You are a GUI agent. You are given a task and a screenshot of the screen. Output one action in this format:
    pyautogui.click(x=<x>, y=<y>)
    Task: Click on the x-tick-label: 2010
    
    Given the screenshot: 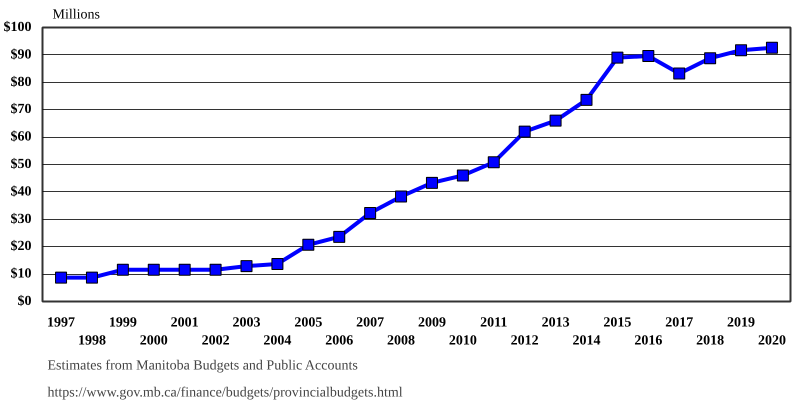 What is the action you would take?
    pyautogui.click(x=462, y=341)
    